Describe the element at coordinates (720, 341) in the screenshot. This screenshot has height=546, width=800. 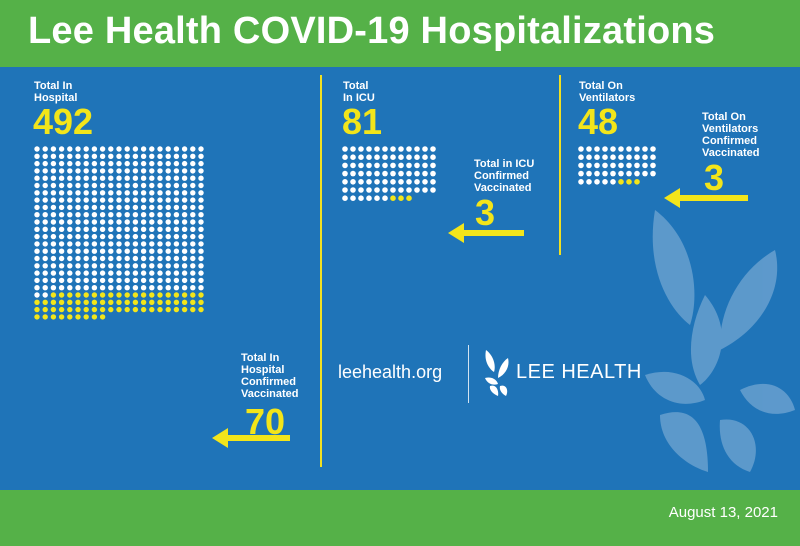
I see `leaf-watermark-icon` at that location.